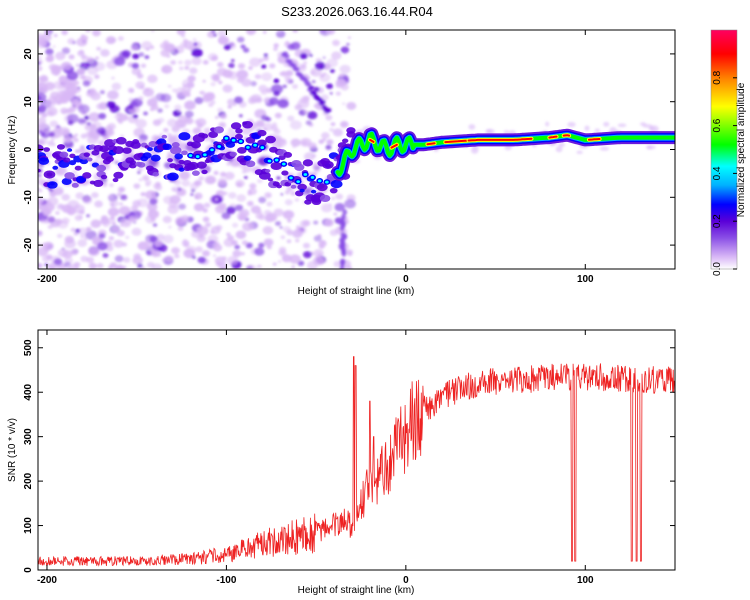 The image size is (750, 600). I want to click on colorbar-axis: 0.0 0.2 0.4 0.6 0.8, so click(724, 173).